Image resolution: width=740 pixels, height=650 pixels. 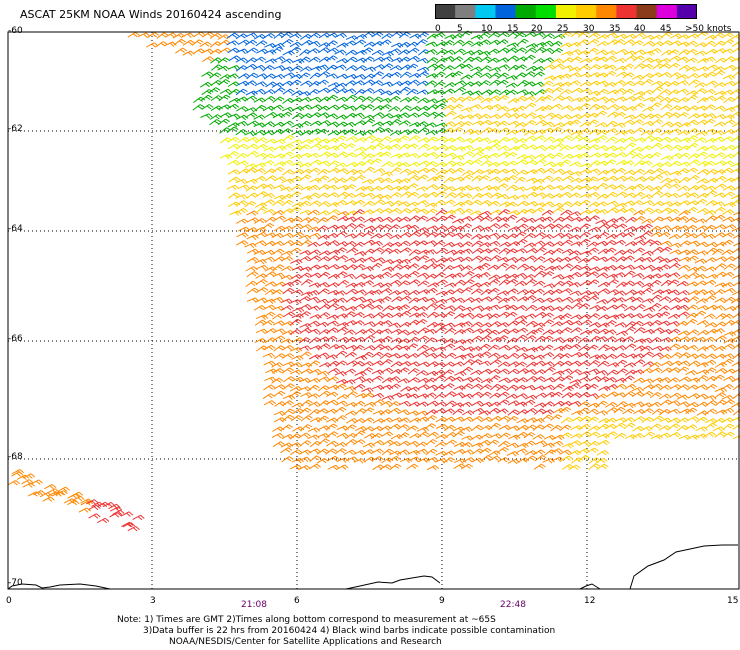 I want to click on colorbar-label: 5, so click(x=460, y=29).